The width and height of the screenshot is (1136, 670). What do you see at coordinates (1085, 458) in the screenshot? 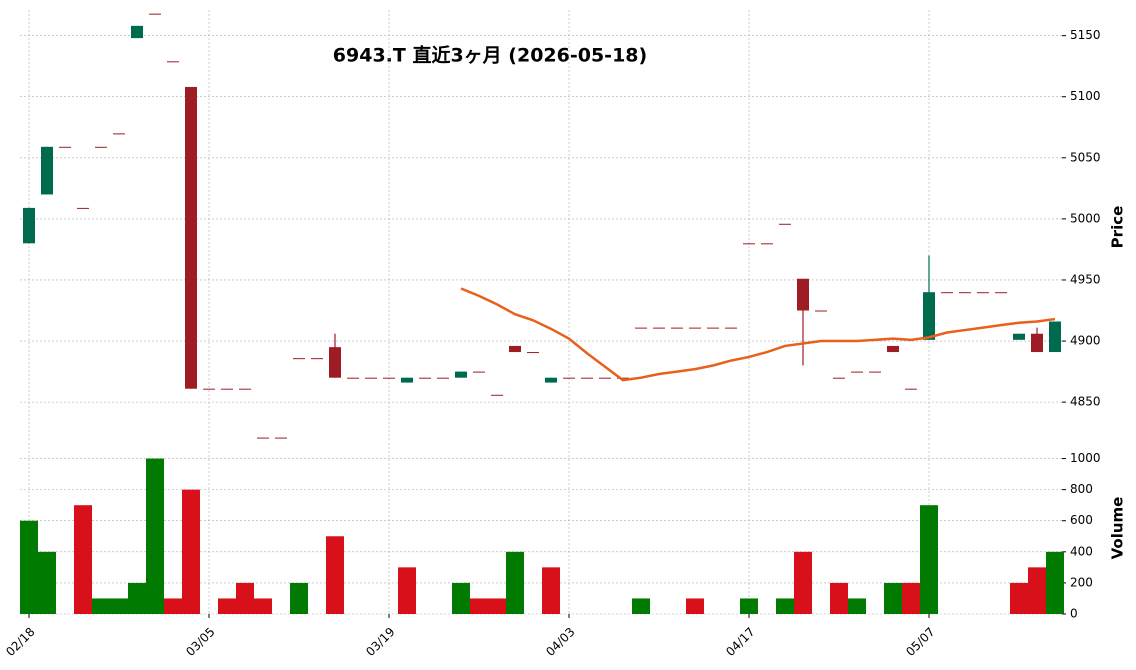
I see `volume-tick-label: 1000` at bounding box center [1085, 458].